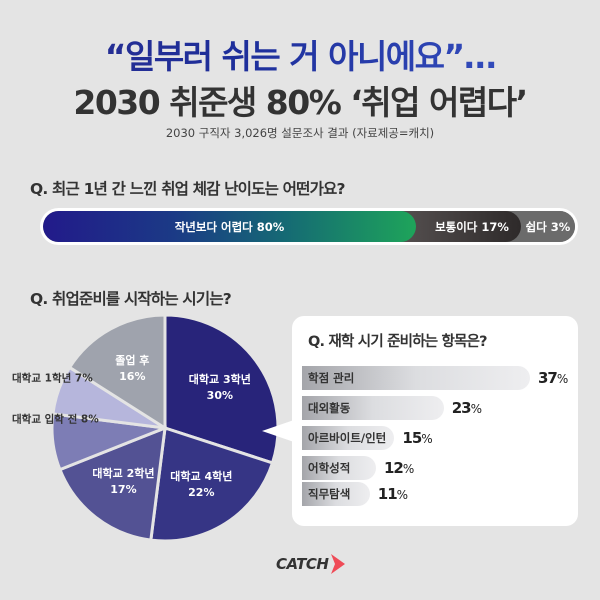  What do you see at coordinates (123, 489) in the screenshot?
I see `slice-percent: 17%` at bounding box center [123, 489].